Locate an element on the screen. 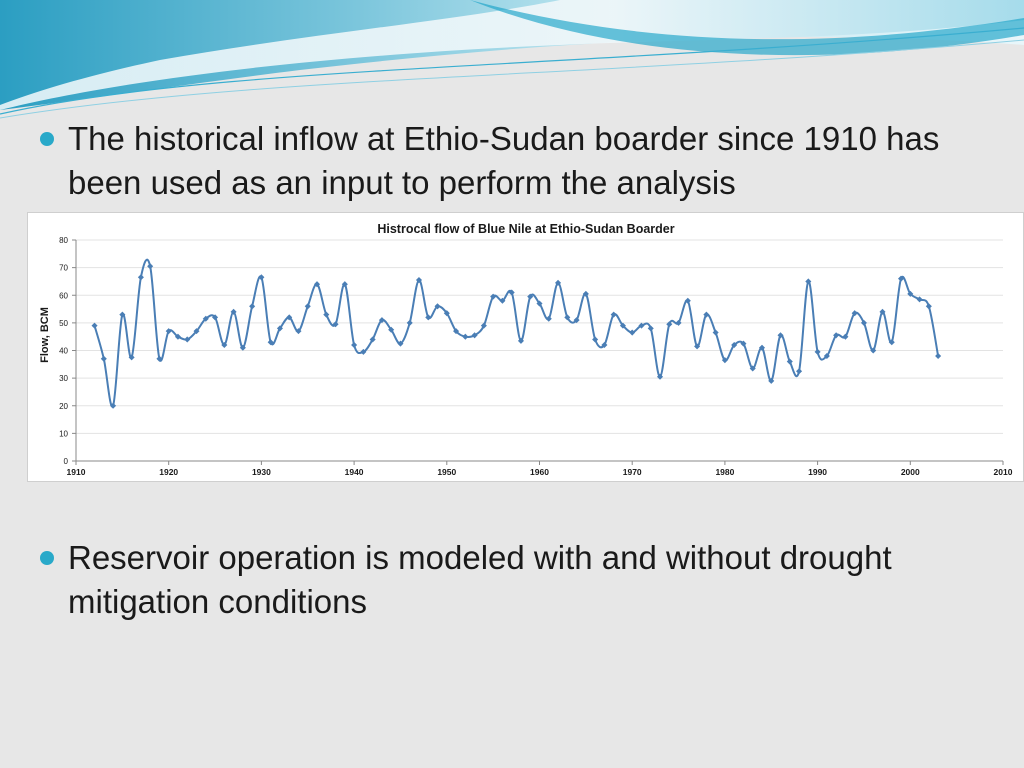 The height and width of the screenshot is (768, 1024). header-white-wave is located at coordinates (512, 55).